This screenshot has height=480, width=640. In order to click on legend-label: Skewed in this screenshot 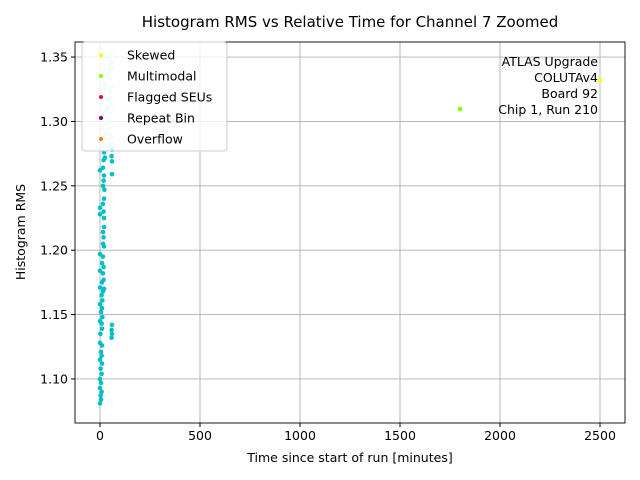, I will do `click(151, 55)`.